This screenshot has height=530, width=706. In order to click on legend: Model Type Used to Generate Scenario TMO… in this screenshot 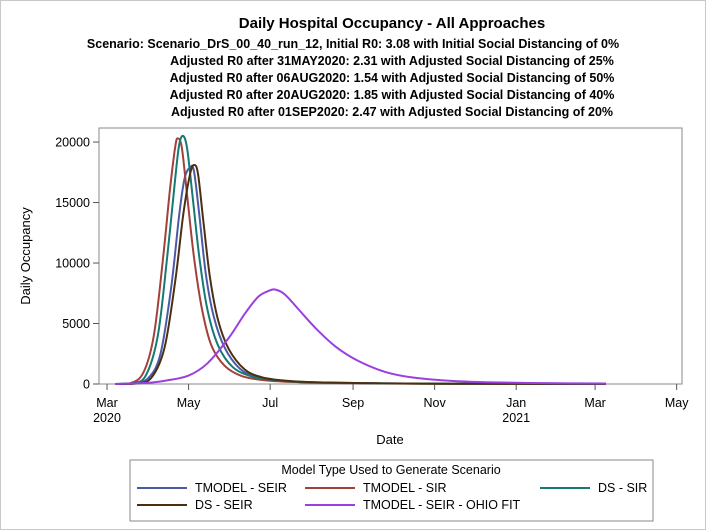, I will do `click(391, 490)`.